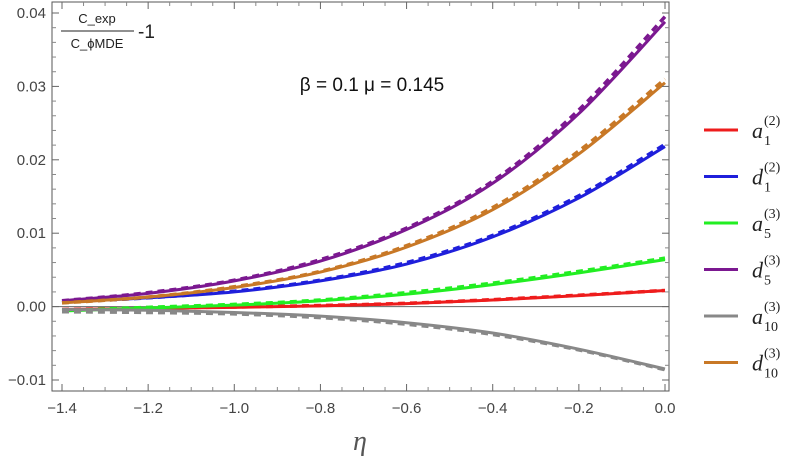  Describe the element at coordinates (665, 408) in the screenshot. I see `x-tick-label: 0.0` at that location.